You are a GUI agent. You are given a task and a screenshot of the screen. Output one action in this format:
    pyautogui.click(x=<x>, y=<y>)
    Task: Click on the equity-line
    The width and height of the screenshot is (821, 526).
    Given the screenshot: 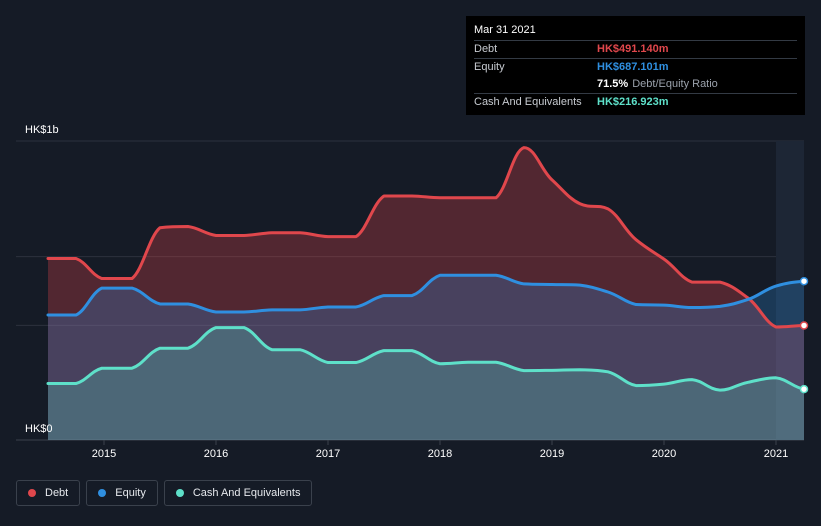 What is the action you would take?
    pyautogui.click(x=426, y=295)
    